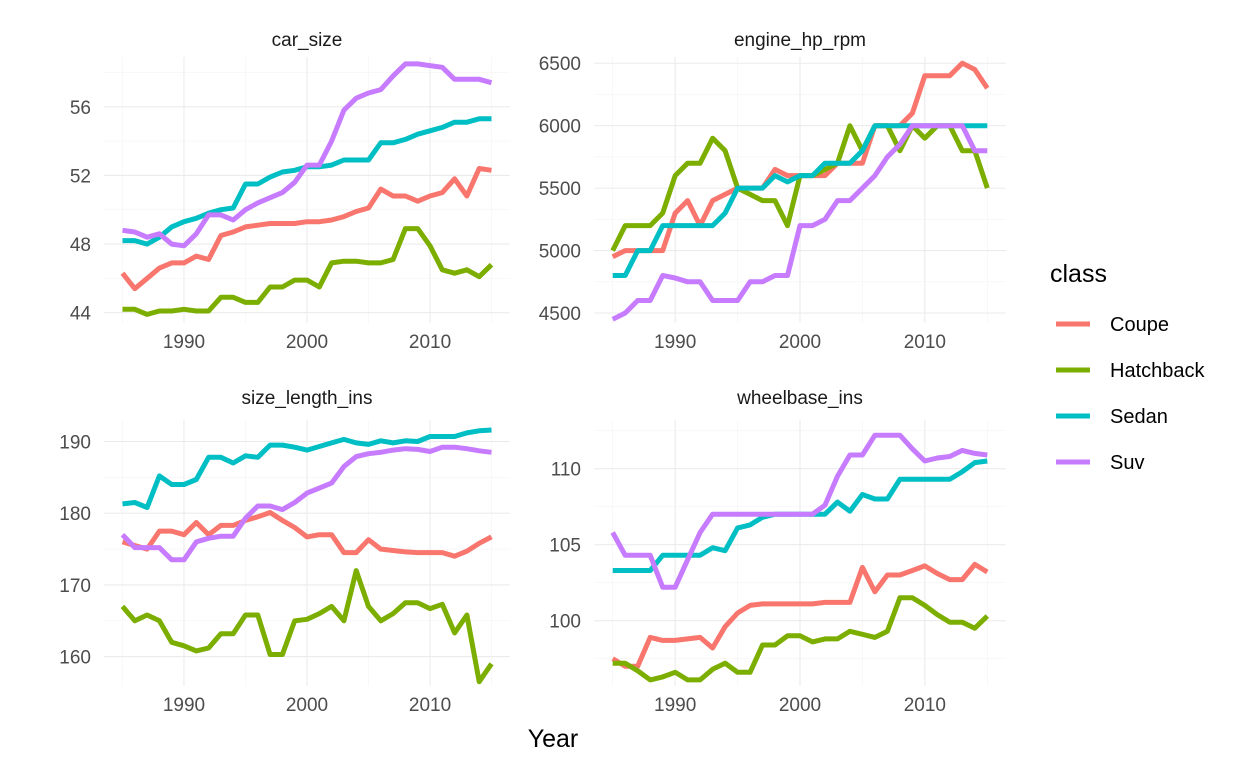 This screenshot has height=773, width=1248. Describe the element at coordinates (1127, 463) in the screenshot. I see `legend-label: Suv` at that location.